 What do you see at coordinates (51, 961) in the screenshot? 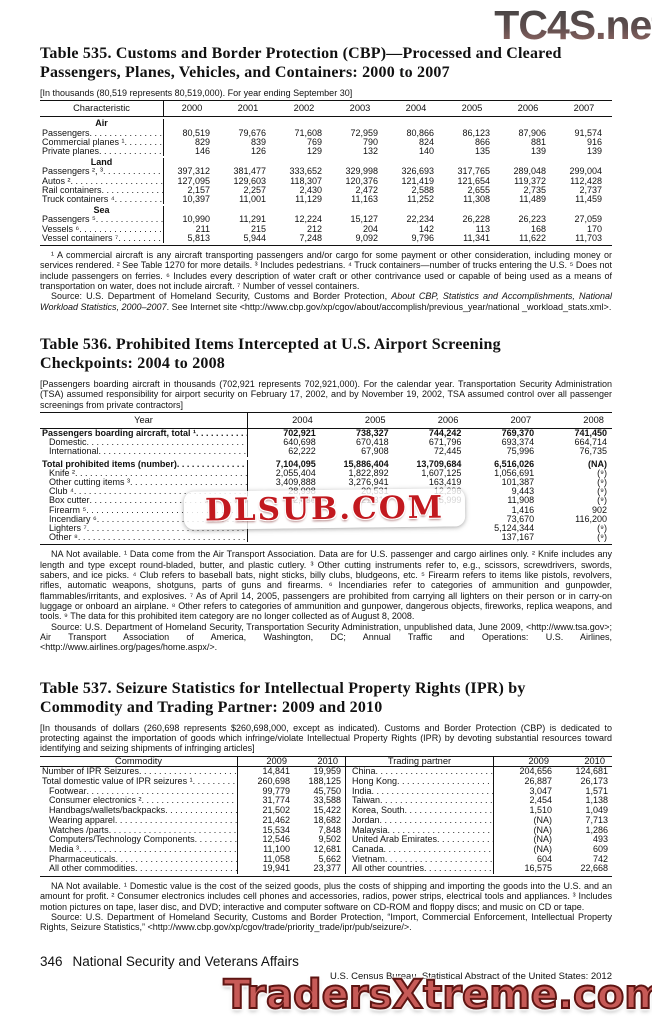
I see `page-number: 346` at bounding box center [51, 961].